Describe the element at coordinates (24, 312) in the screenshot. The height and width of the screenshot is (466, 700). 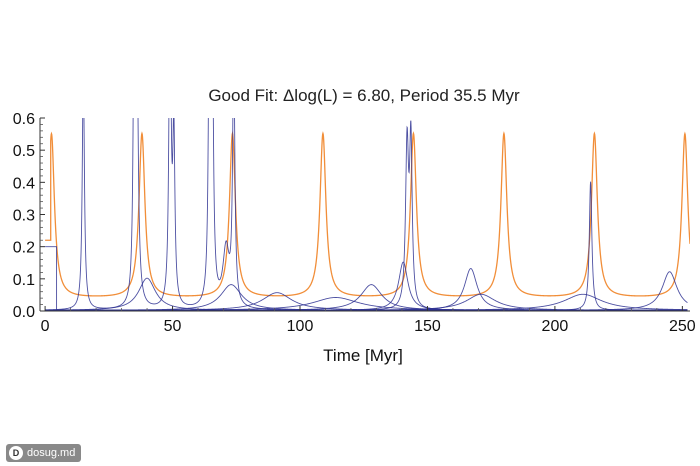
I see `y-tick-label: 0.0` at that location.